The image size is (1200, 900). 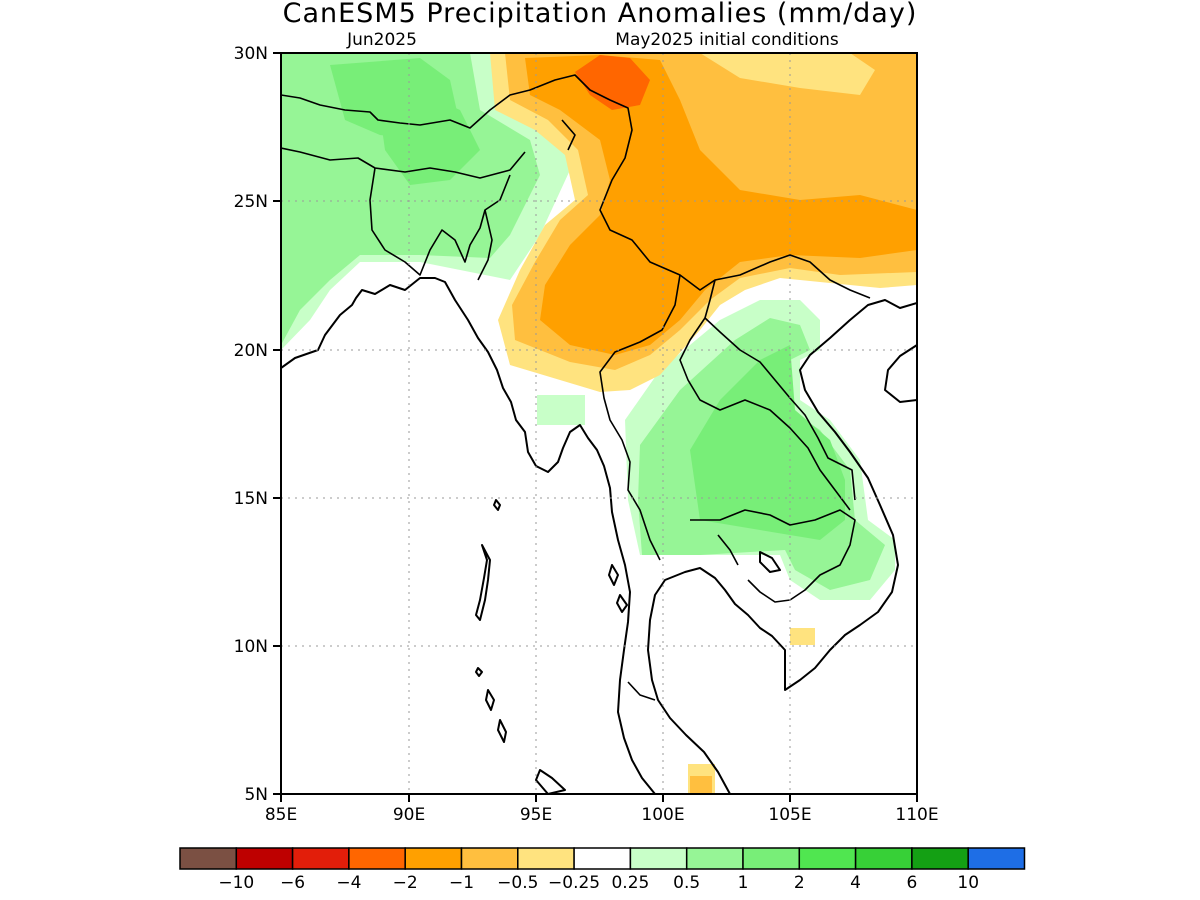 What do you see at coordinates (789, 815) in the screenshot?
I see `x-tick-label: 105E` at bounding box center [789, 815].